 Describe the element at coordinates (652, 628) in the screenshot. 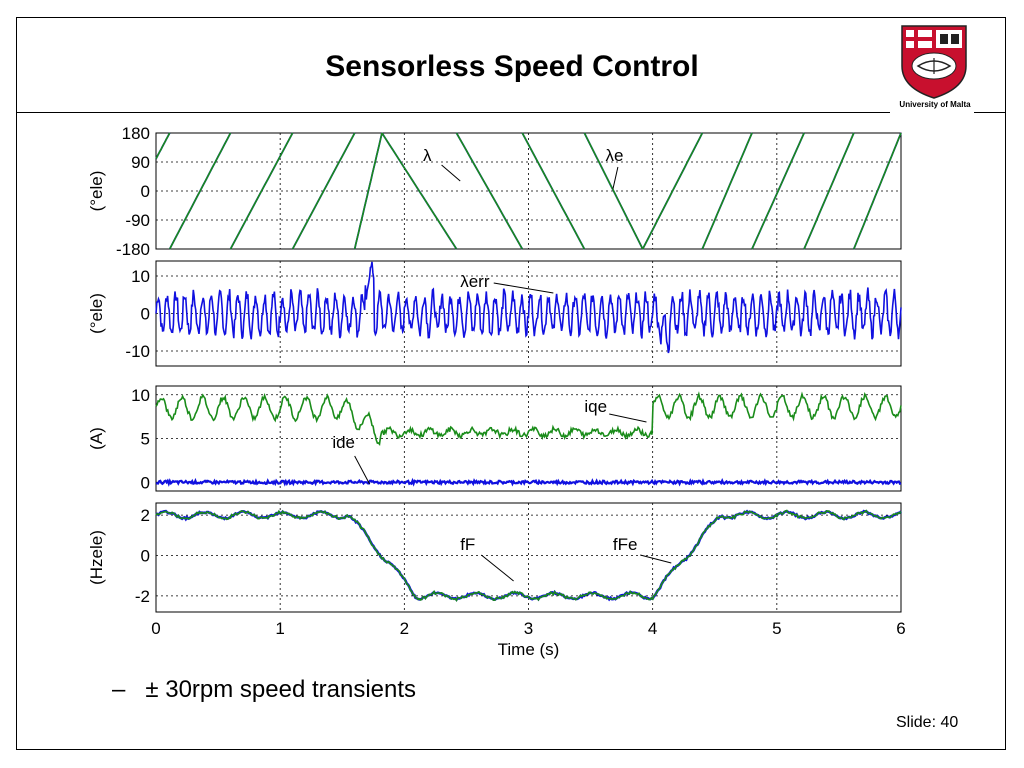

I see `x-tick-label: 4` at that location.